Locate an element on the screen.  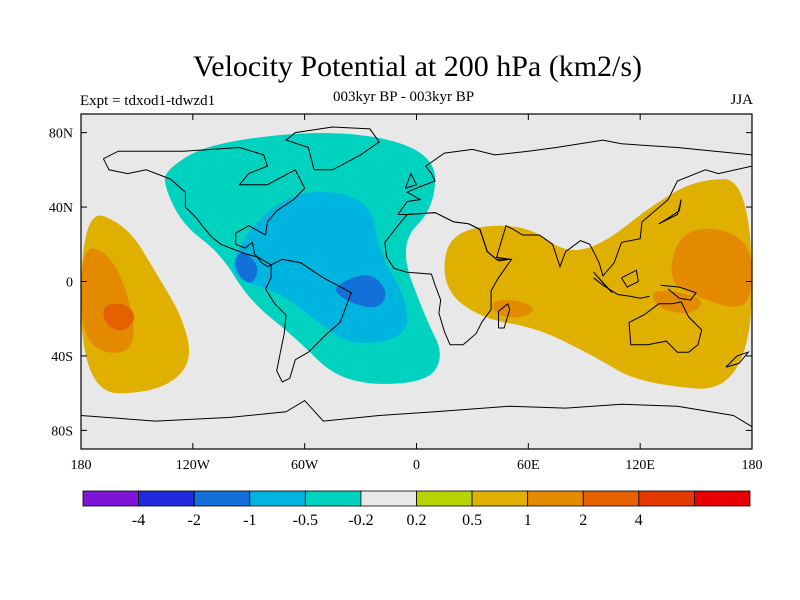
x-tick-label: 60E is located at coordinates (528, 465).